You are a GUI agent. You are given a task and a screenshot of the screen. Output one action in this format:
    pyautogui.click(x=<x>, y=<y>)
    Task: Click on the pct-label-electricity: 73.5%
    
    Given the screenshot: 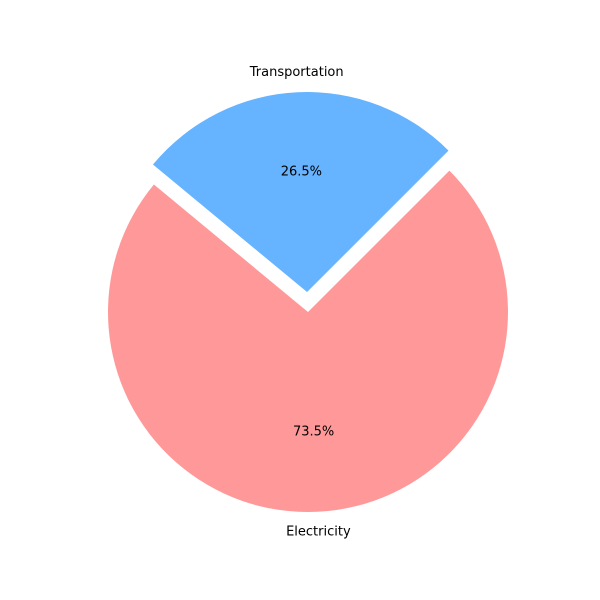 What is the action you would take?
    pyautogui.click(x=313, y=431)
    